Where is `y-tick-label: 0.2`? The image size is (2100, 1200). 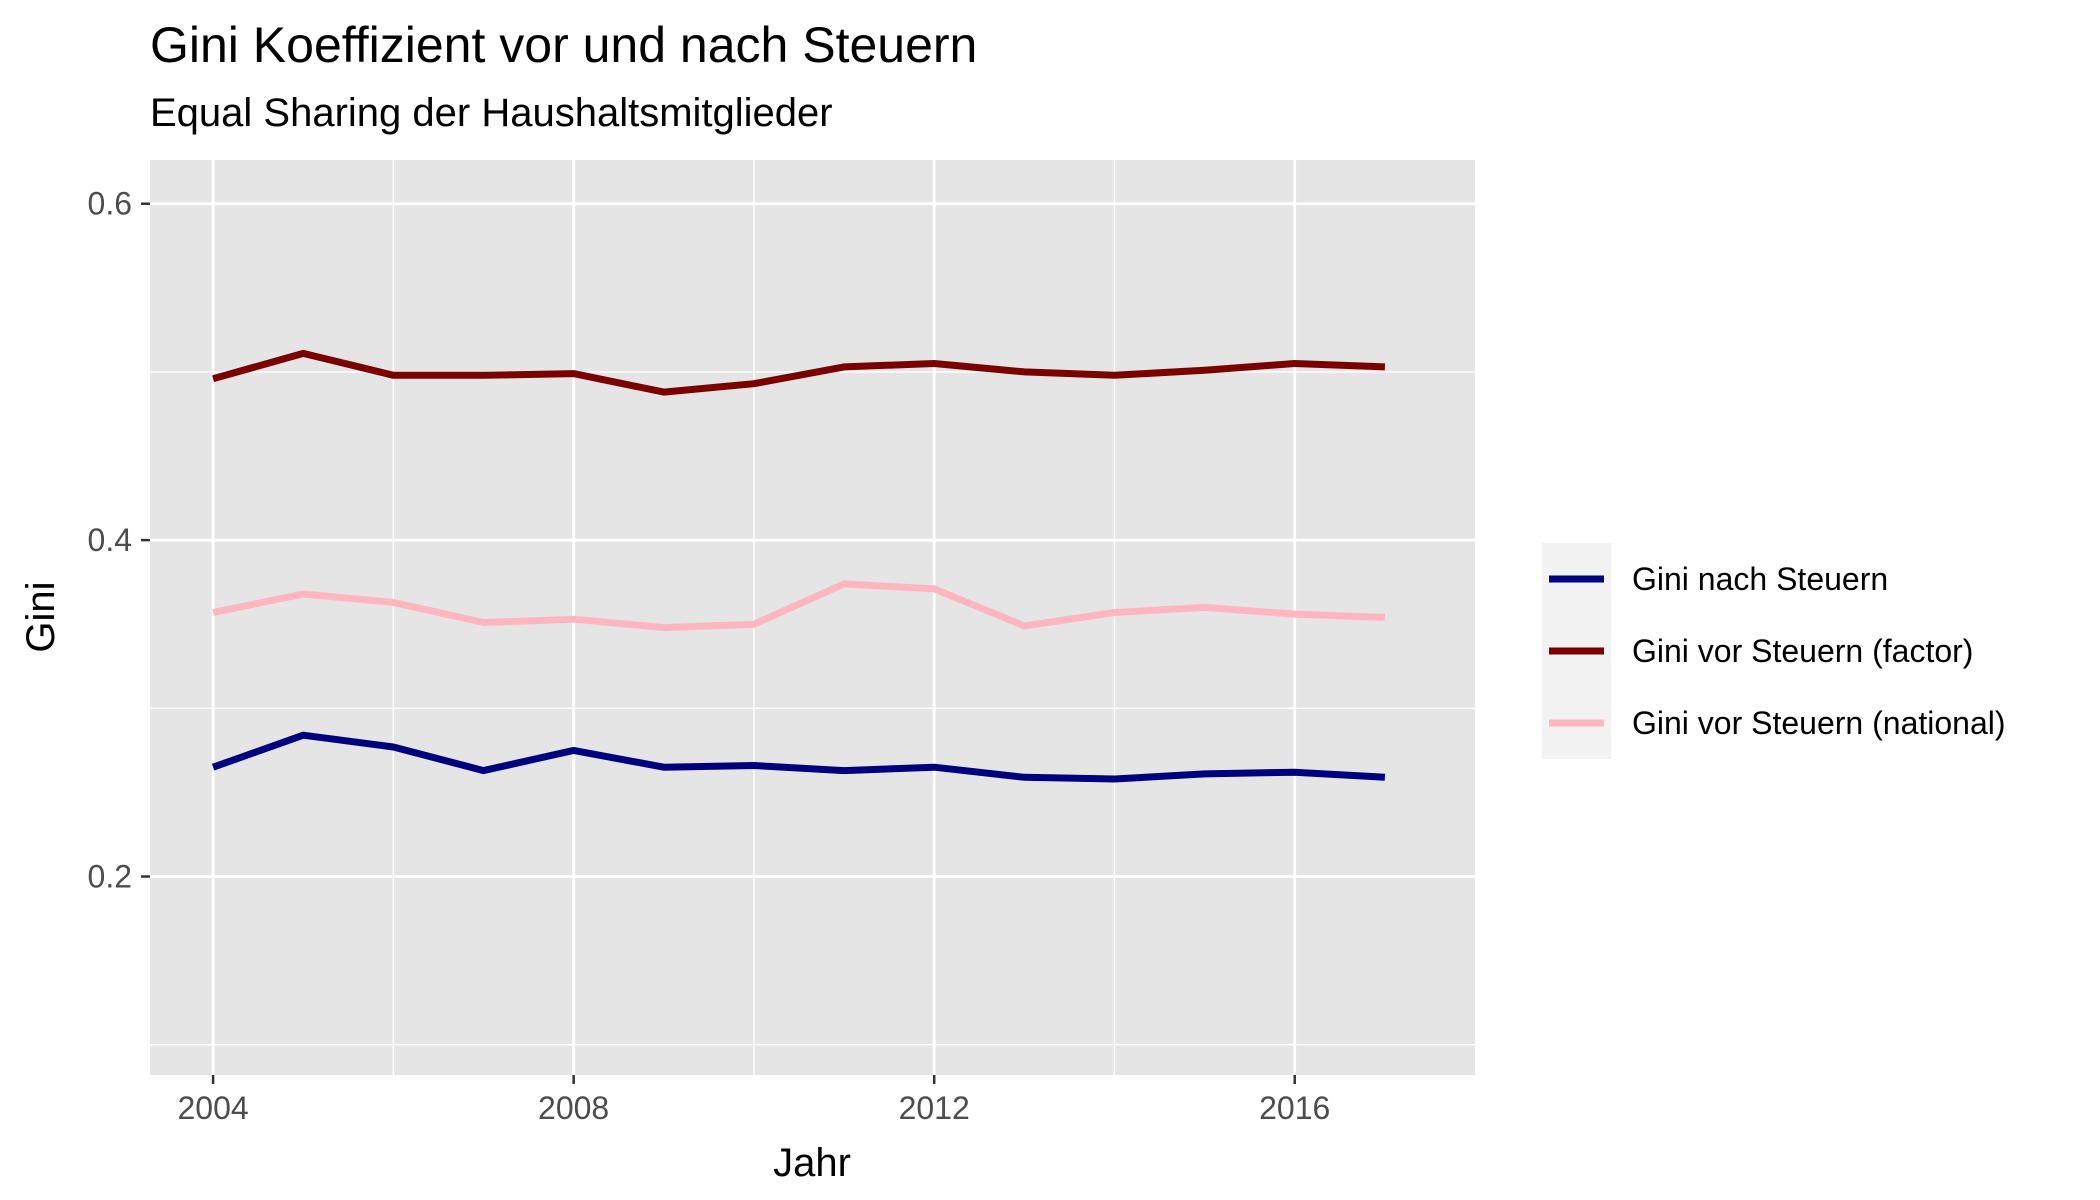
y-tick-label: 0.2 is located at coordinates (110, 877).